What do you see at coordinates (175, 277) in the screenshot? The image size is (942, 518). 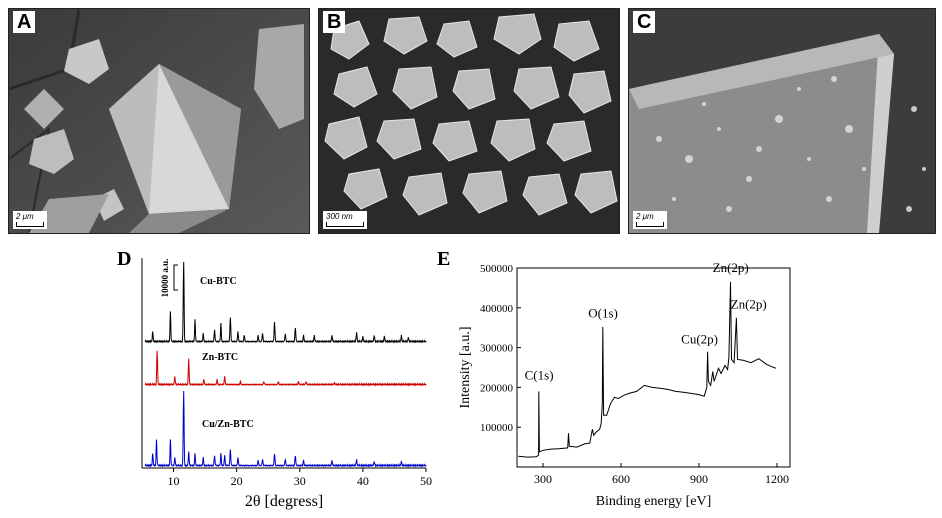 I see `xrd-scale-bracket` at bounding box center [175, 277].